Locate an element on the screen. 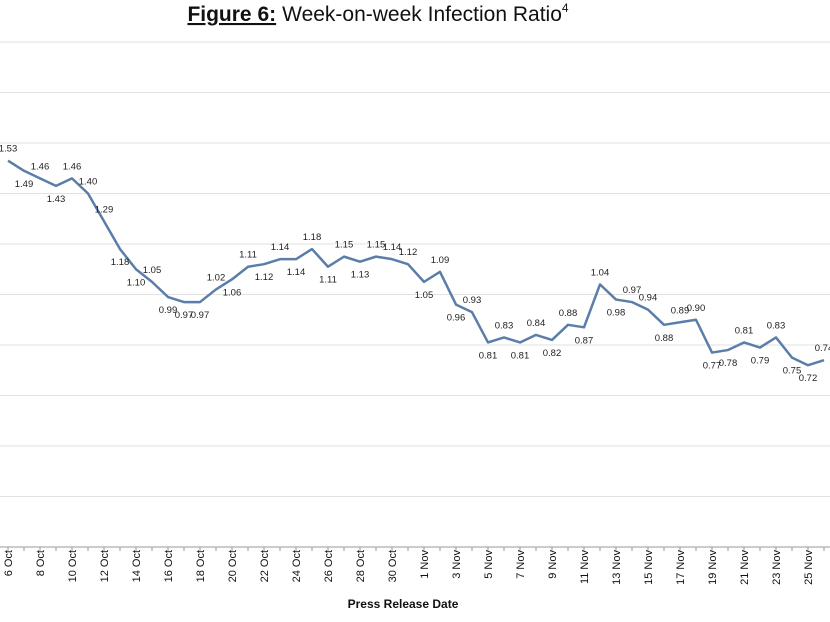 The width and height of the screenshot is (830, 622). data-label: 1.49 is located at coordinates (24, 184).